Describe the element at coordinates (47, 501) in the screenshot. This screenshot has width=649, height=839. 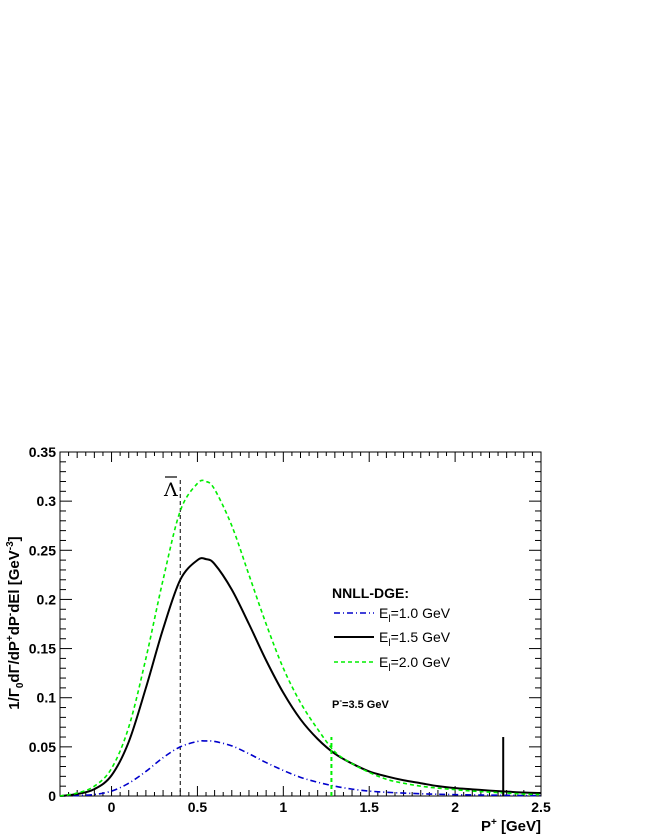
I see `y-tick-label: 0.3` at that location.